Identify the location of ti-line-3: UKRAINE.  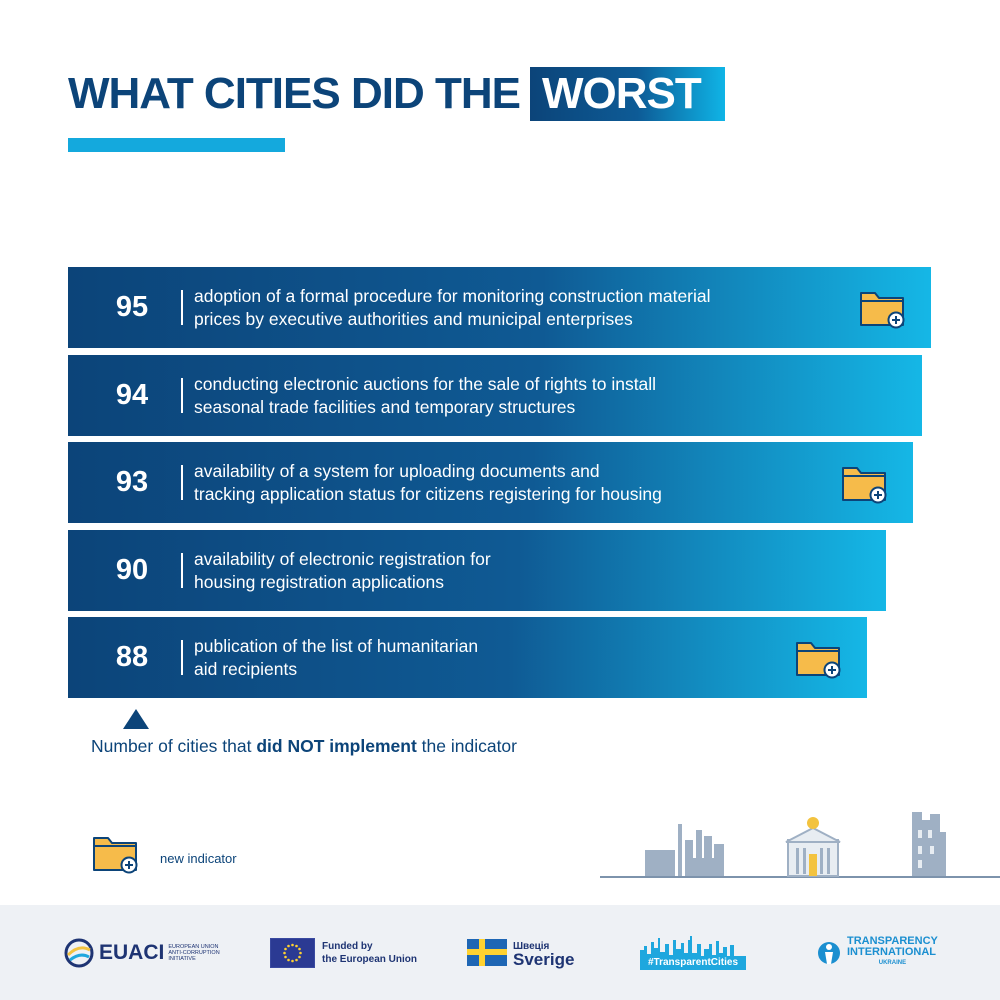
(892, 963).